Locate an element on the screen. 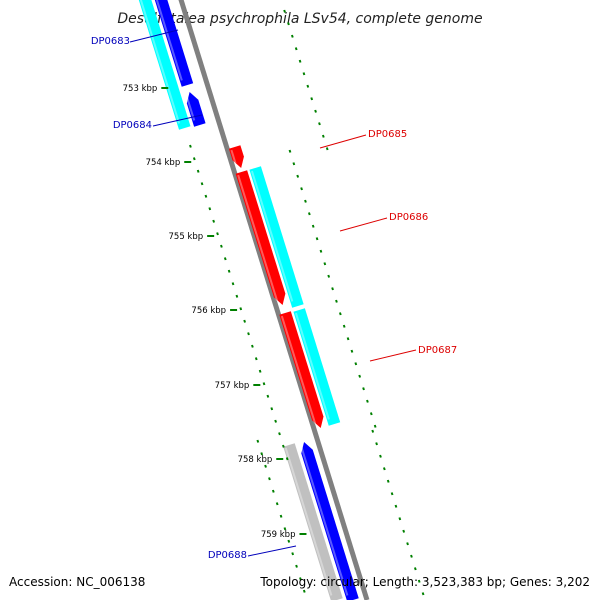 The image size is (600, 600). cyan-track-dp0687-shape is located at coordinates (317, 367).